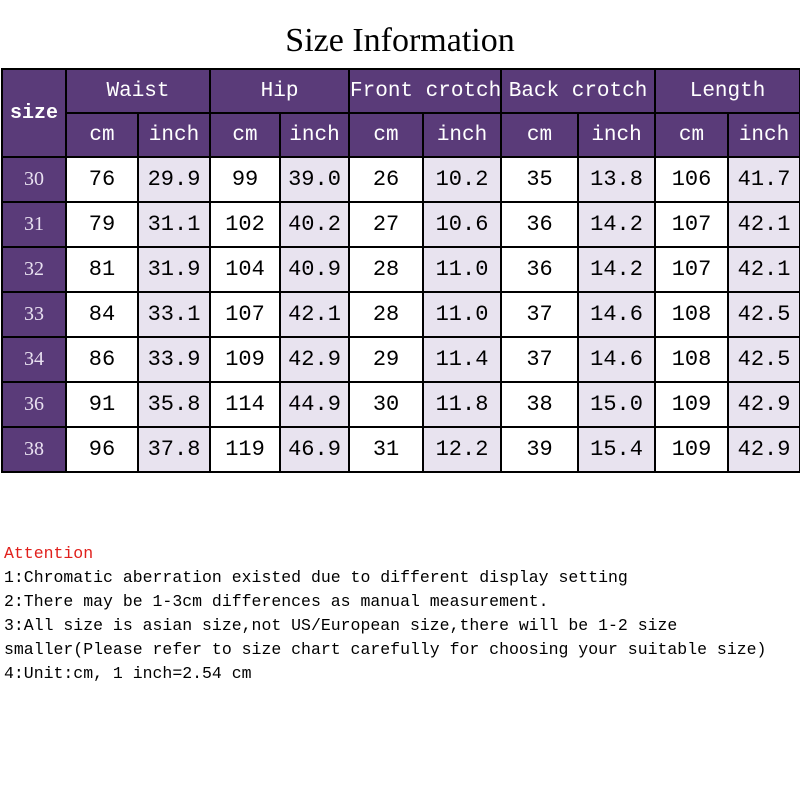  Describe the element at coordinates (174, 269) in the screenshot. I see `inch-value: 31.9` at that location.